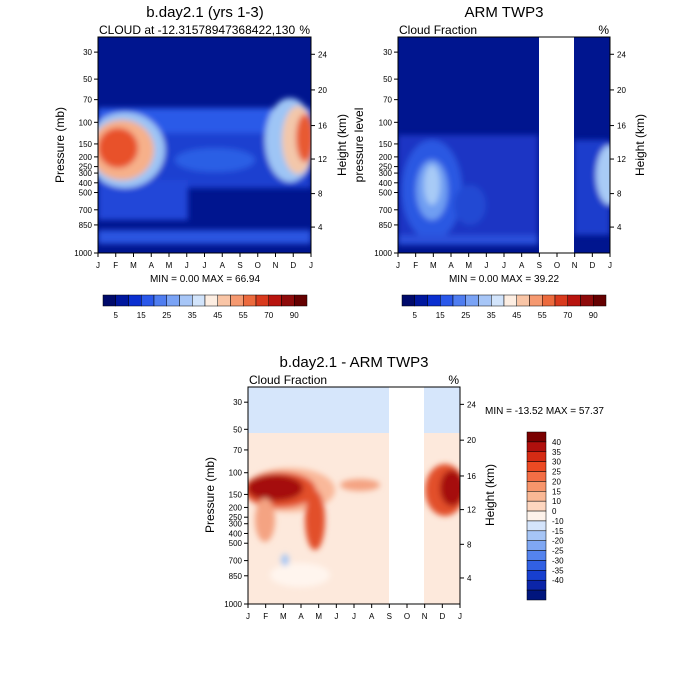  What do you see at coordinates (197, 30) in the screenshot?
I see `panel-model-subtitle: CLOUD at -12.31578947368422,130` at bounding box center [197, 30].